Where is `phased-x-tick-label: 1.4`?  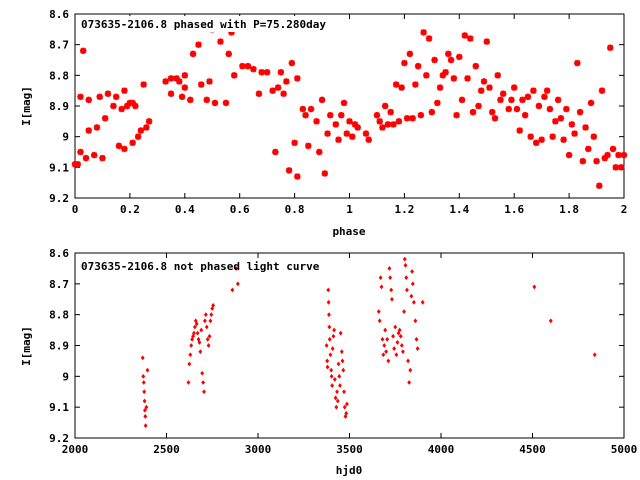
phased-x-tick-label: 1.4 is located at coordinates (459, 209).